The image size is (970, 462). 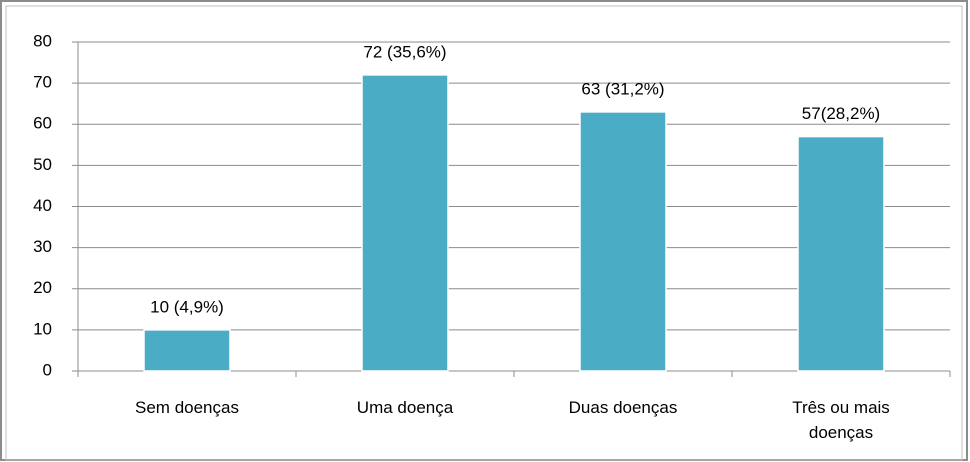 I want to click on x-tick-label-box: Duas doenças, so click(x=623, y=407).